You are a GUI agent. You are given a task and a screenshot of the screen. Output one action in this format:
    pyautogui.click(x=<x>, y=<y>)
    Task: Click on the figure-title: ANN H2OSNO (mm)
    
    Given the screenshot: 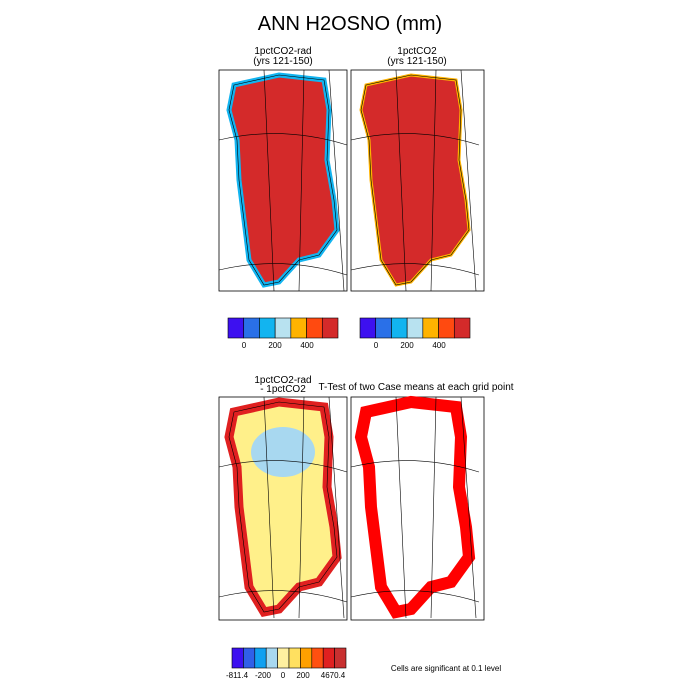 What is the action you would take?
    pyautogui.click(x=350, y=24)
    